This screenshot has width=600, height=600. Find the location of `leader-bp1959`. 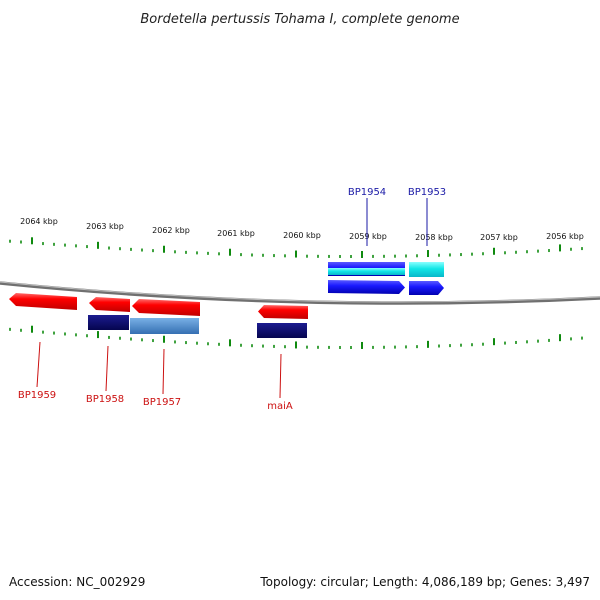

leader-bp1959 is located at coordinates (38, 364).